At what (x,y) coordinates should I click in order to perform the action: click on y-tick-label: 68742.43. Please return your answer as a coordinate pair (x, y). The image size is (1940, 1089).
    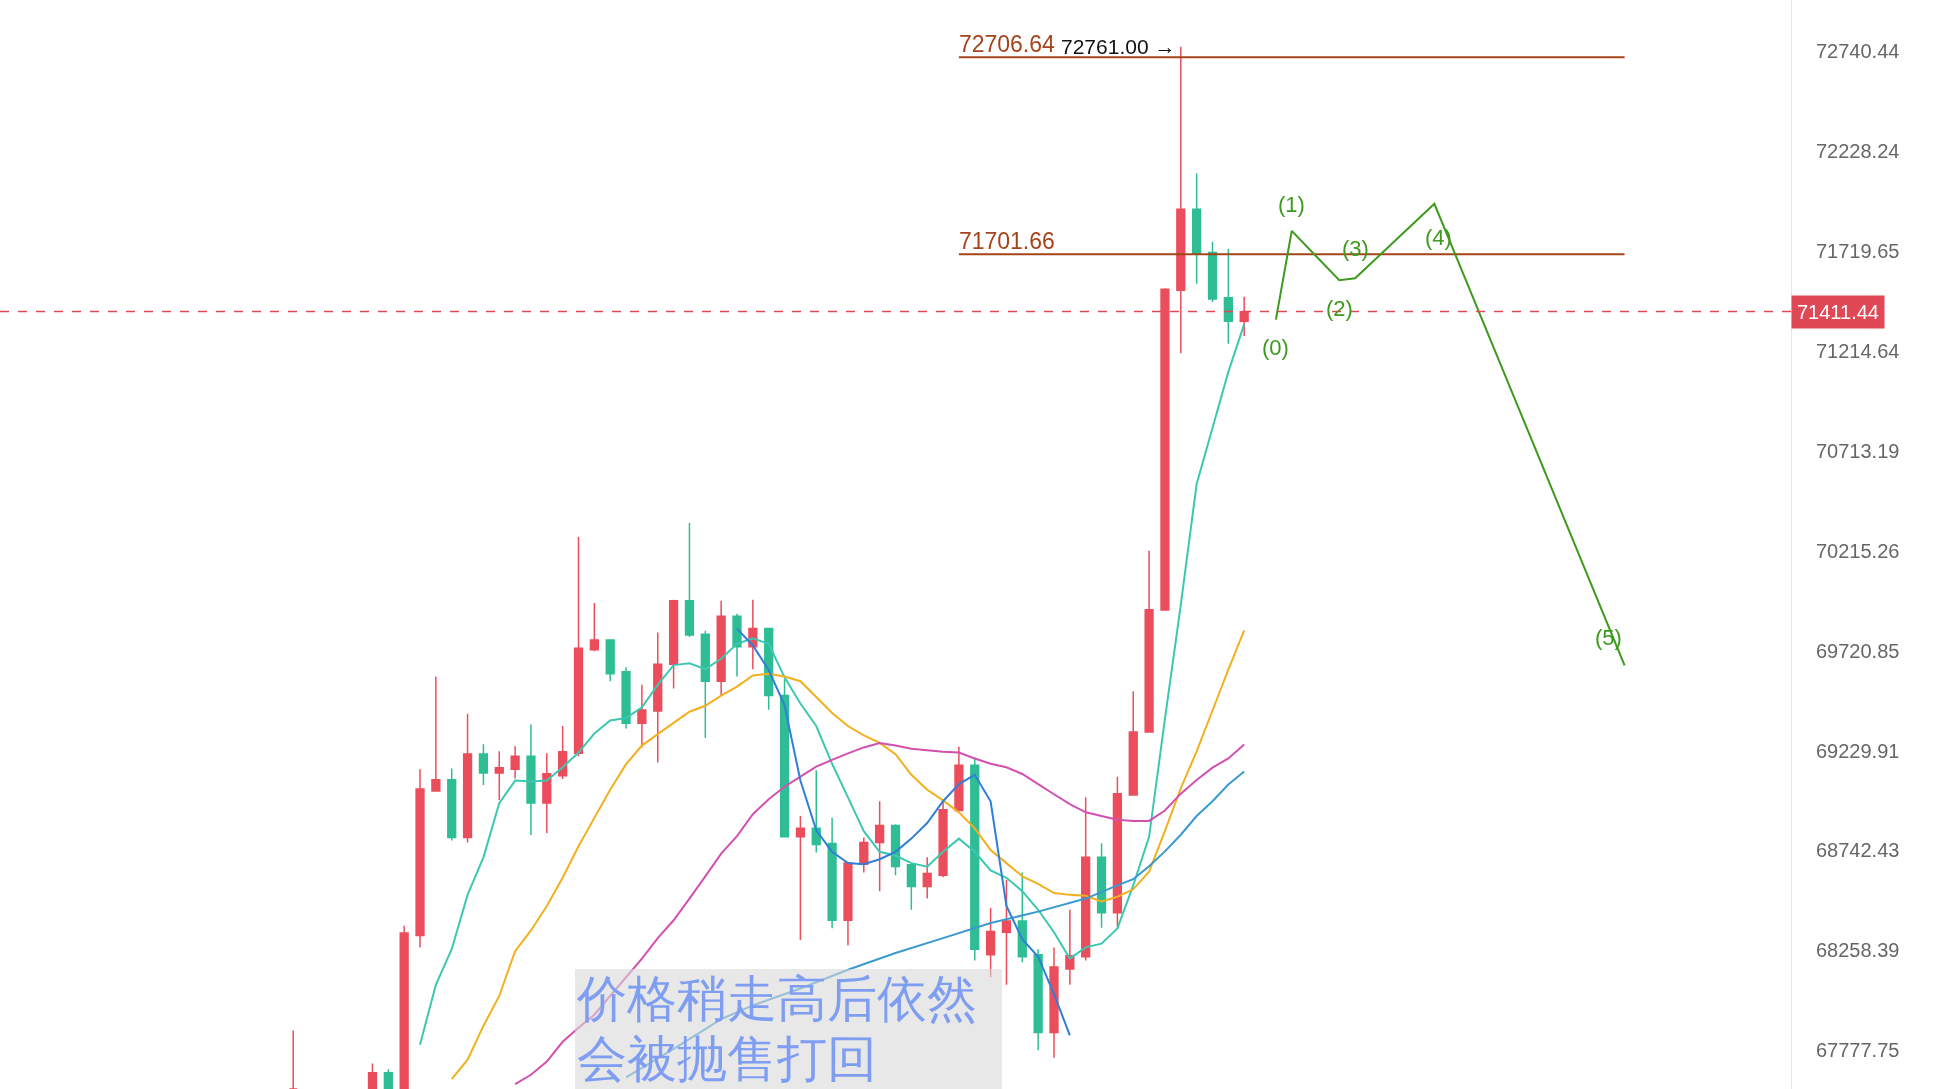
    Looking at the image, I should click on (1858, 850).